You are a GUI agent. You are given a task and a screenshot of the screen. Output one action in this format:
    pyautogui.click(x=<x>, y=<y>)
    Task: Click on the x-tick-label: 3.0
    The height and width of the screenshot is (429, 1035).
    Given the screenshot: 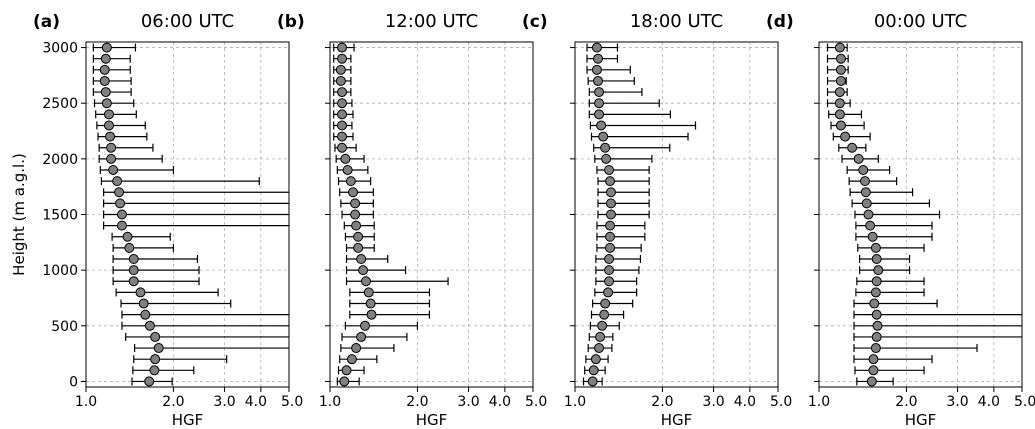 What is the action you would take?
    pyautogui.click(x=224, y=402)
    